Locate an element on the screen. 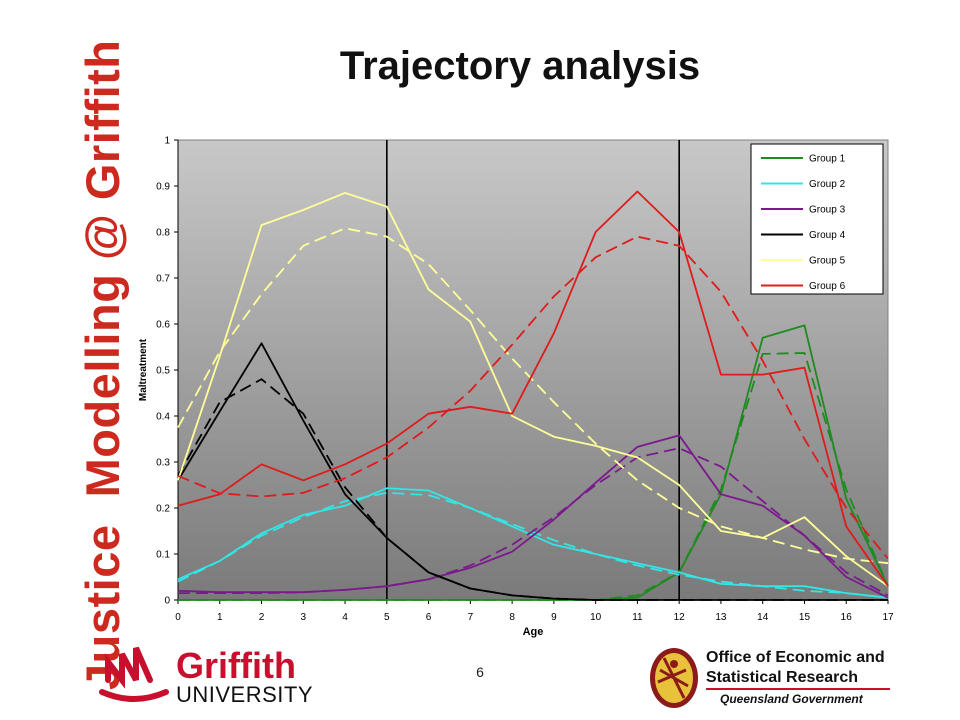 Image resolution: width=960 pixels, height=720 pixels. legend-box is located at coordinates (817, 219).